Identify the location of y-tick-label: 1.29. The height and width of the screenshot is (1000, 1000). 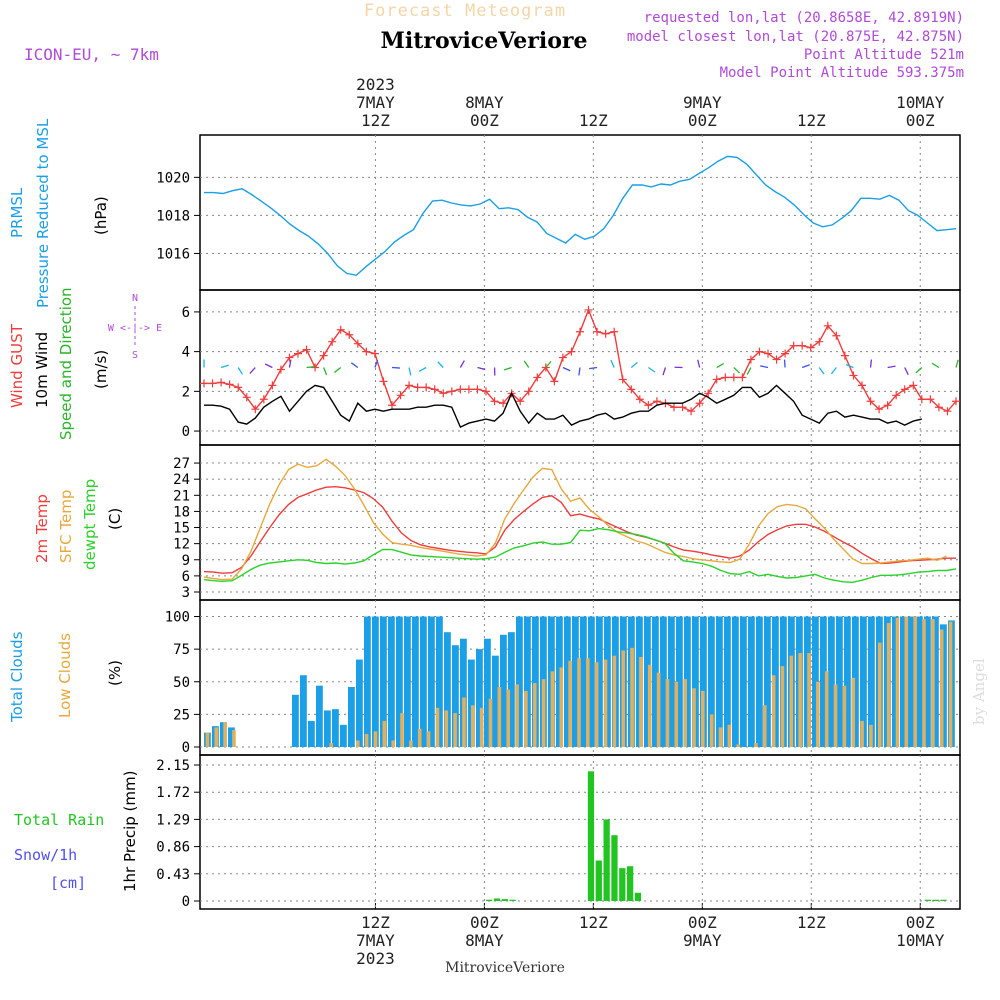
(173, 820).